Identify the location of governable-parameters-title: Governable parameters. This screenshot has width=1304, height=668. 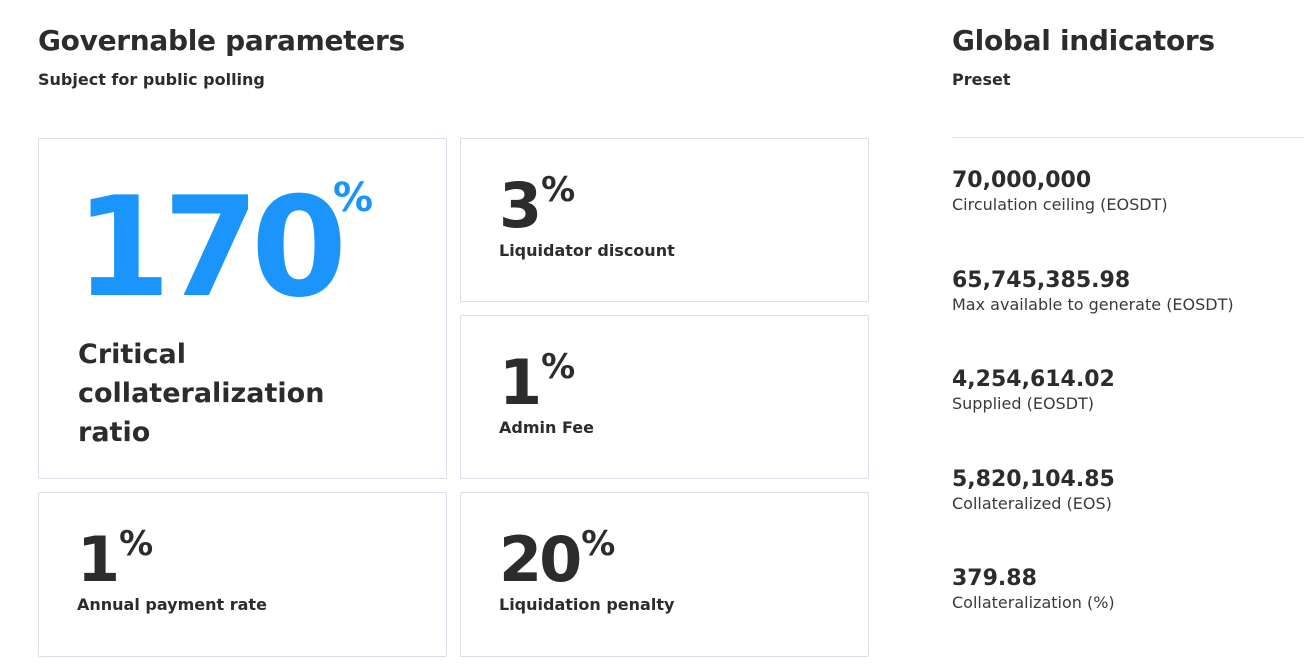
(221, 40).